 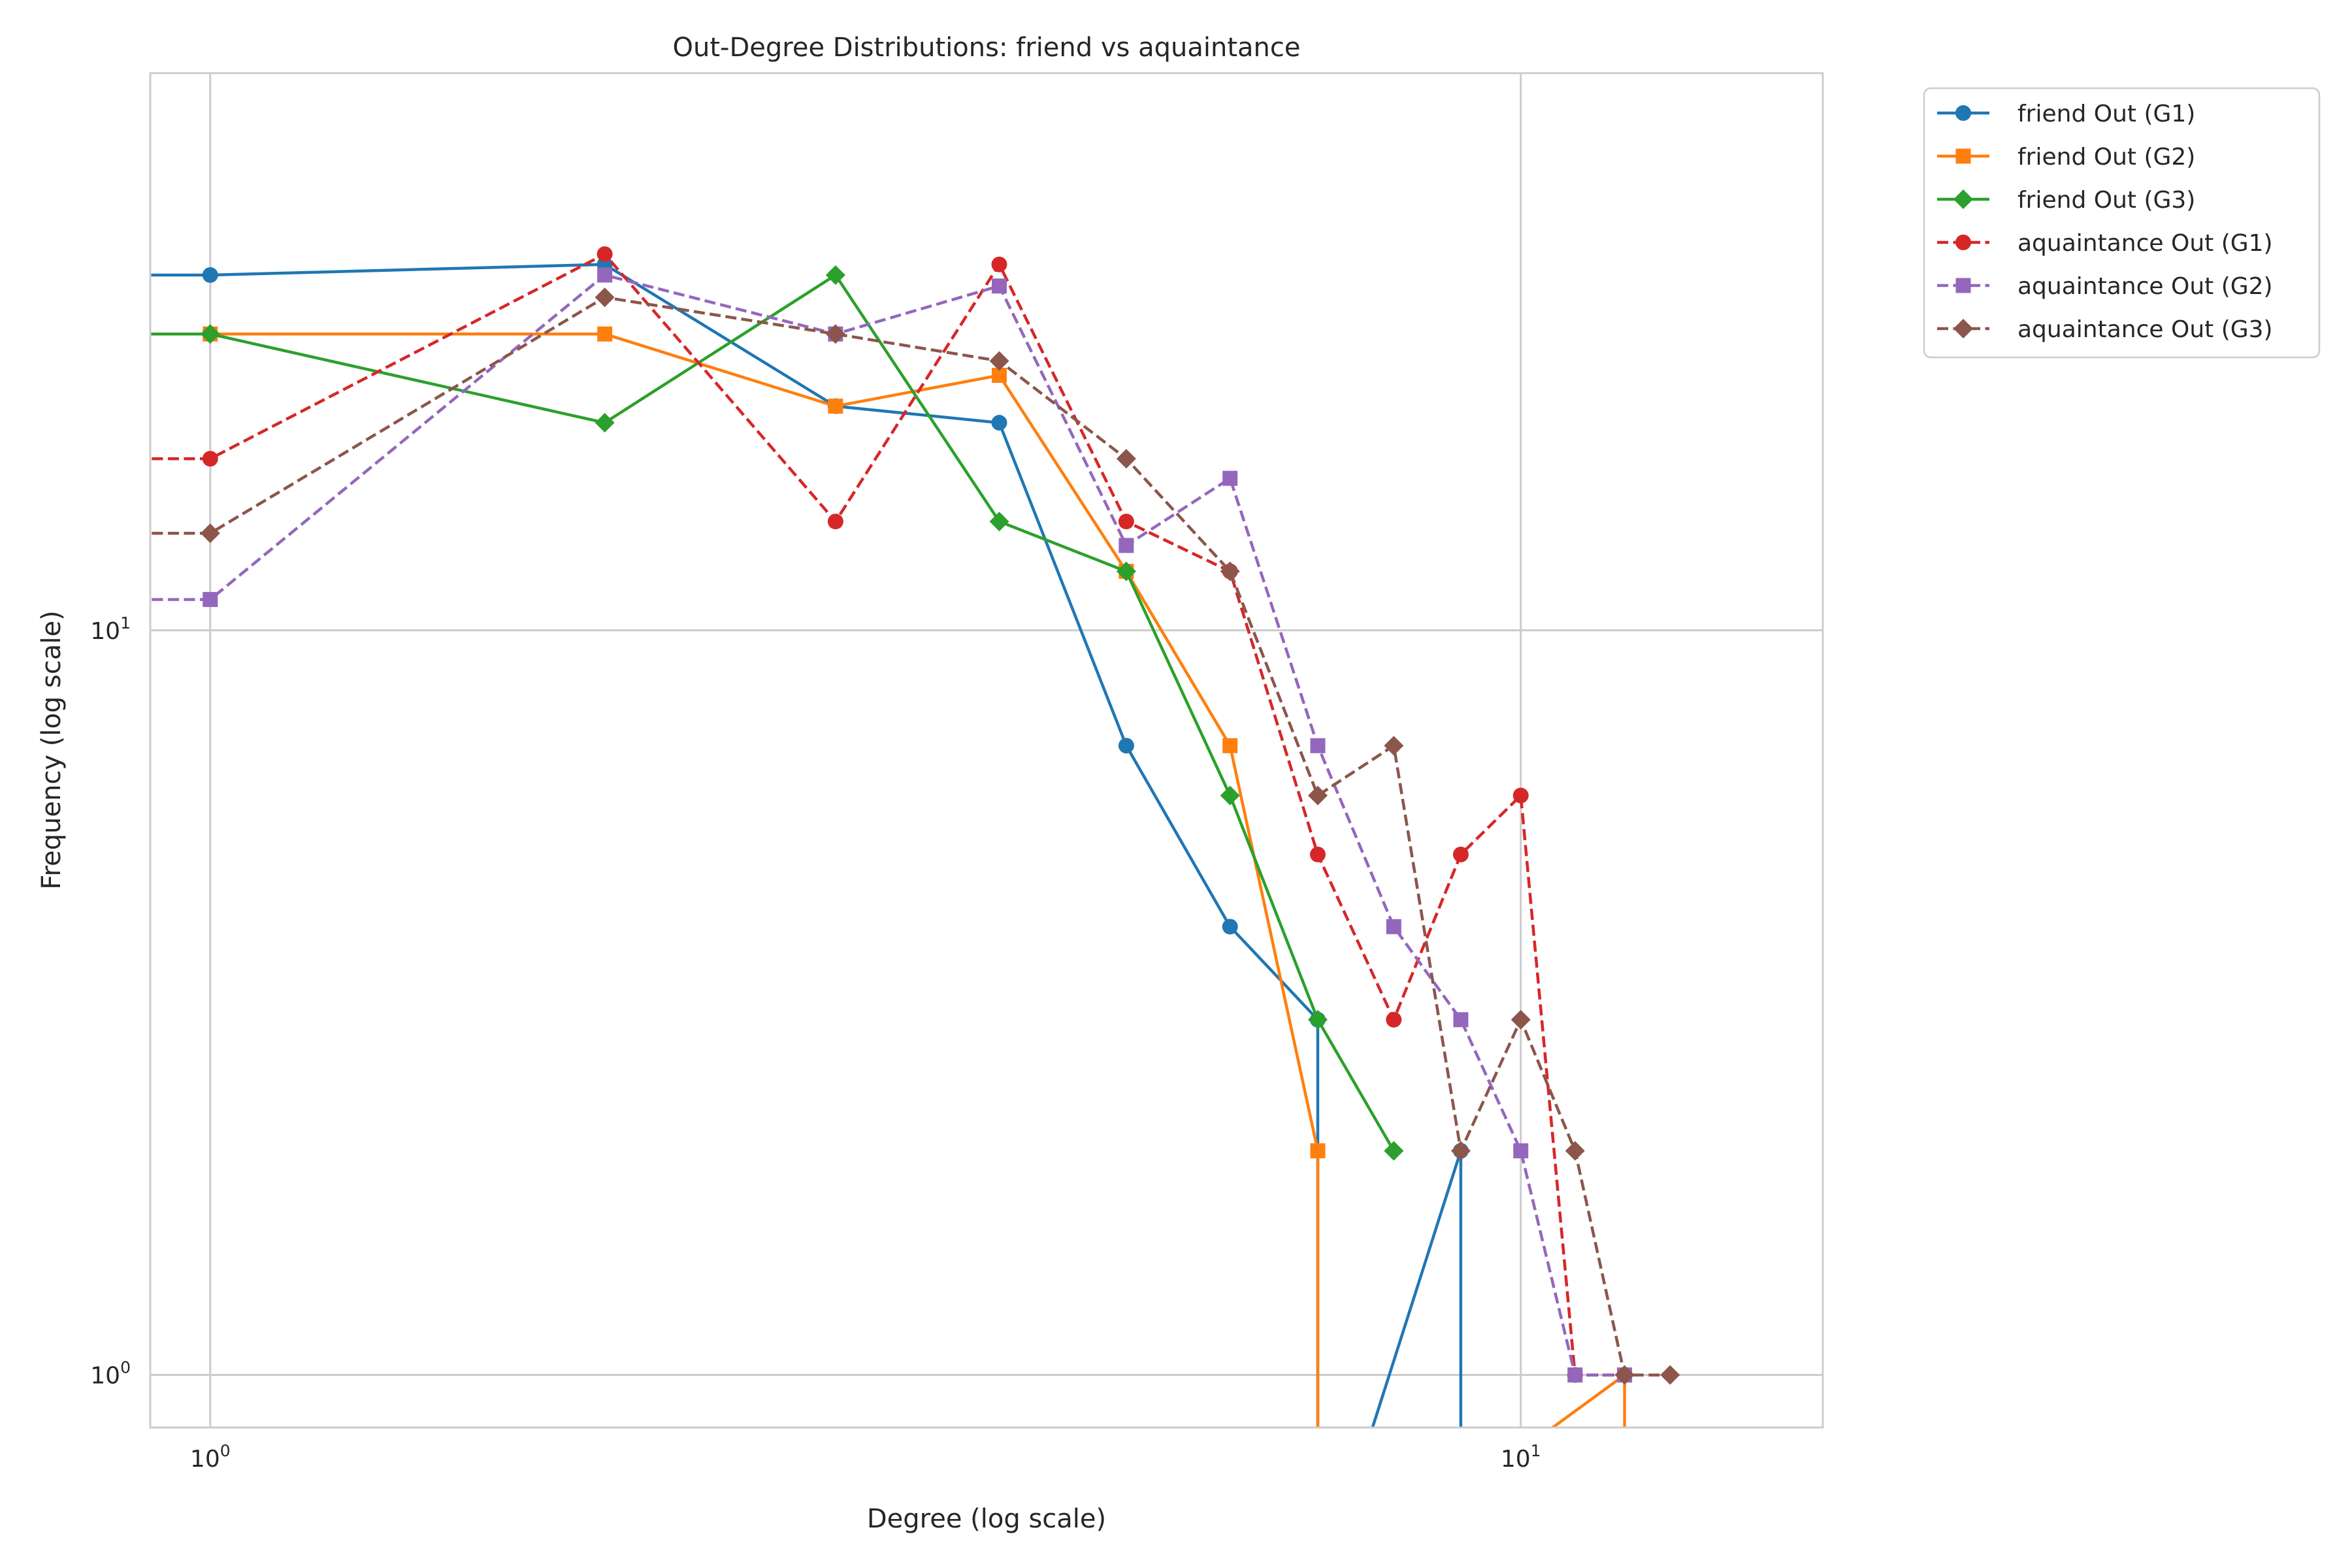 What do you see at coordinates (110, 1001) in the screenshot?
I see `y-tick-labels: 10⁰ 10¹` at bounding box center [110, 1001].